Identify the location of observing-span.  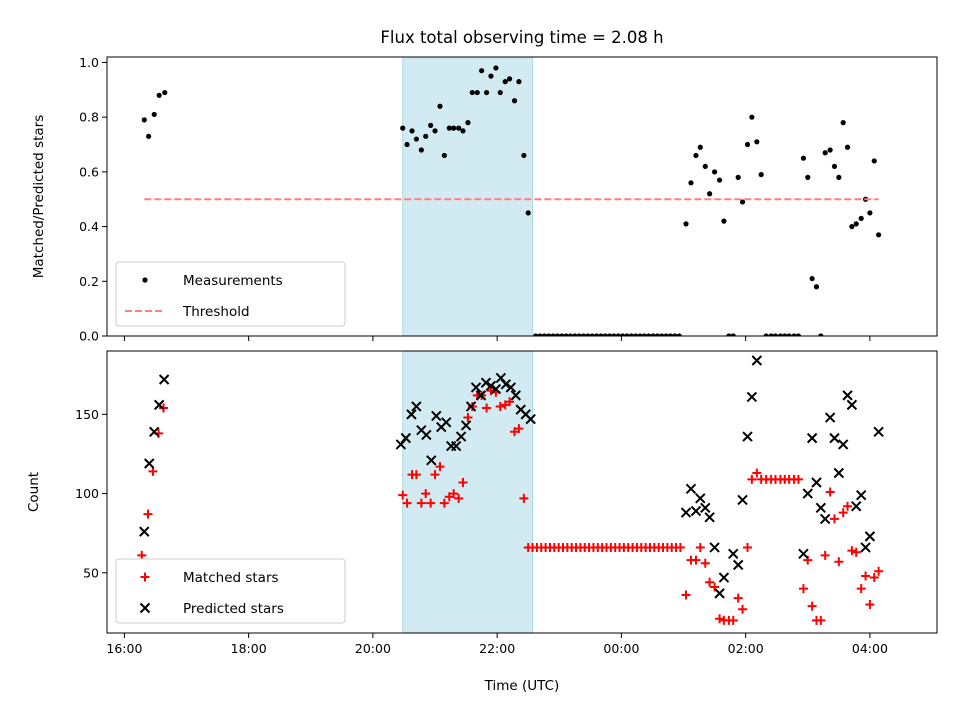
(468, 196).